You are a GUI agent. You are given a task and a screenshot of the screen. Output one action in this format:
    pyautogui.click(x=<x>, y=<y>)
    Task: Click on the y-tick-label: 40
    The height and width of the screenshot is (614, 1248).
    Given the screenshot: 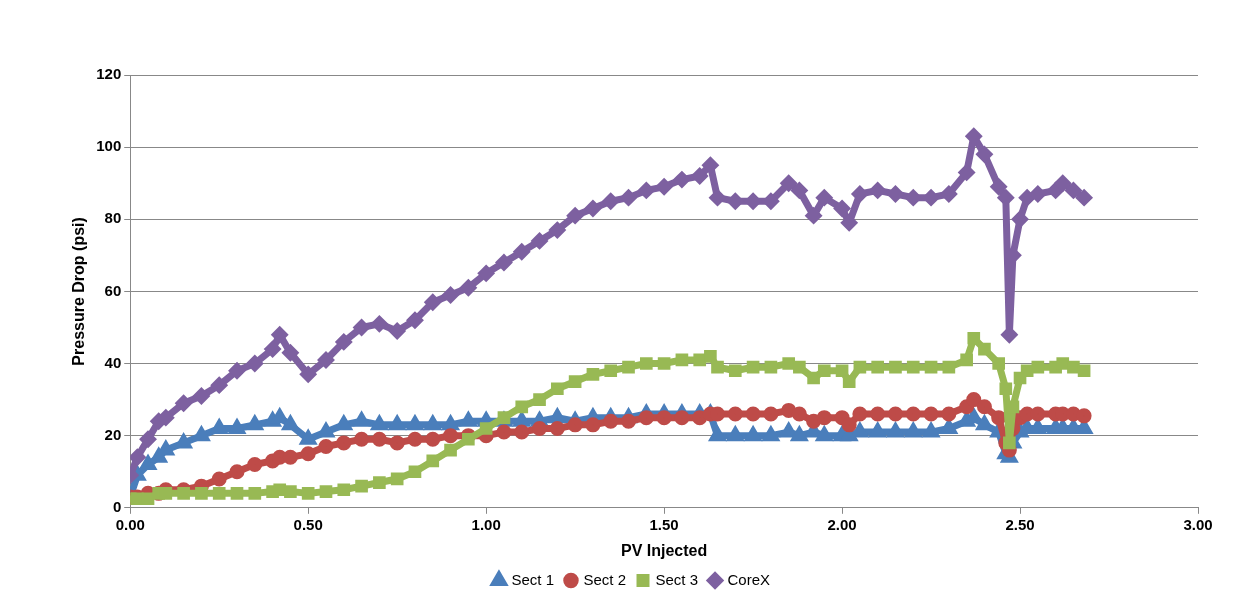 What is the action you would take?
    pyautogui.click(x=113, y=362)
    